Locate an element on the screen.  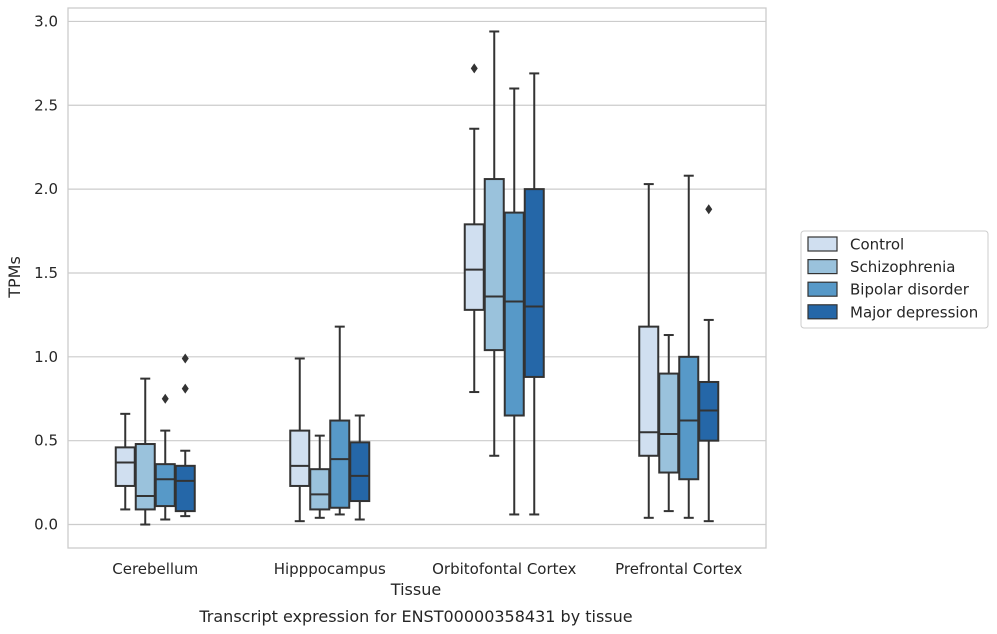
y-tick-label: 2.5 is located at coordinates (46, 105).